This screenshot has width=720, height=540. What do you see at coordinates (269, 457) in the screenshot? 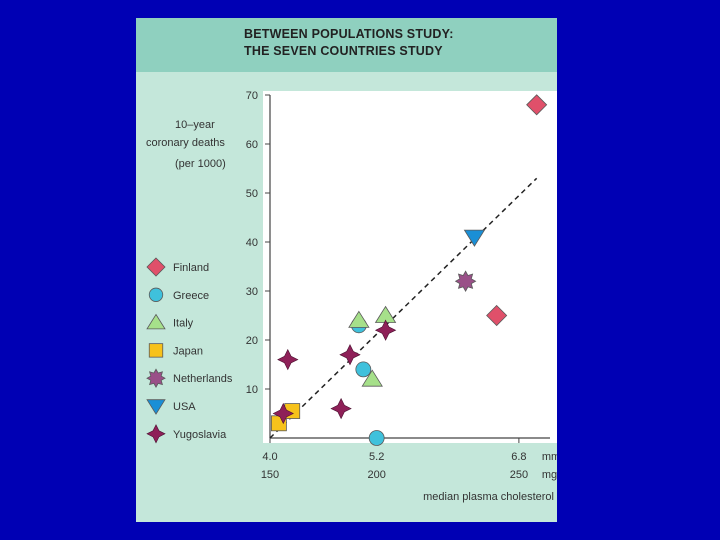
I see `x-tick-label-mmol: 4.0` at bounding box center [269, 457].